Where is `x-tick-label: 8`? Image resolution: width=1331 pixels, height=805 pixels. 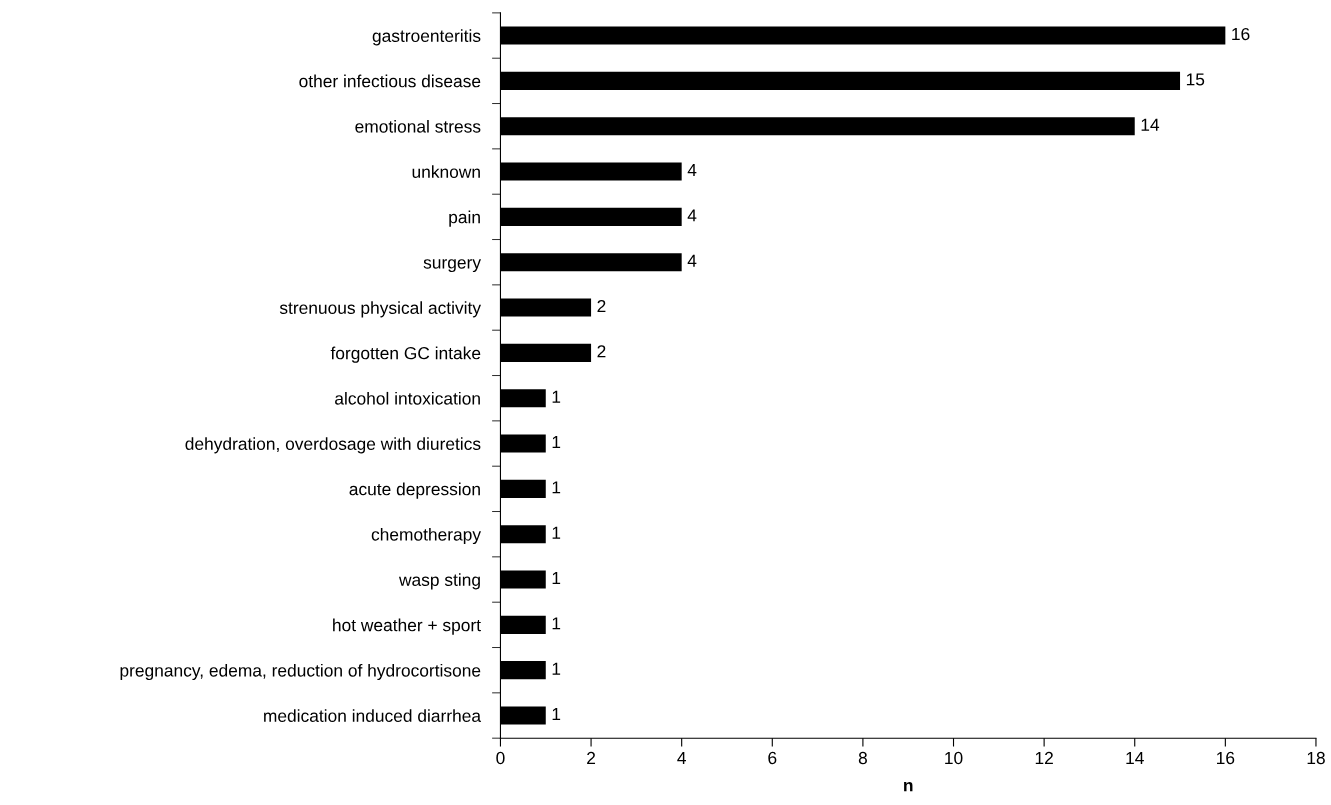
x-tick-label: 8 is located at coordinates (862, 758).